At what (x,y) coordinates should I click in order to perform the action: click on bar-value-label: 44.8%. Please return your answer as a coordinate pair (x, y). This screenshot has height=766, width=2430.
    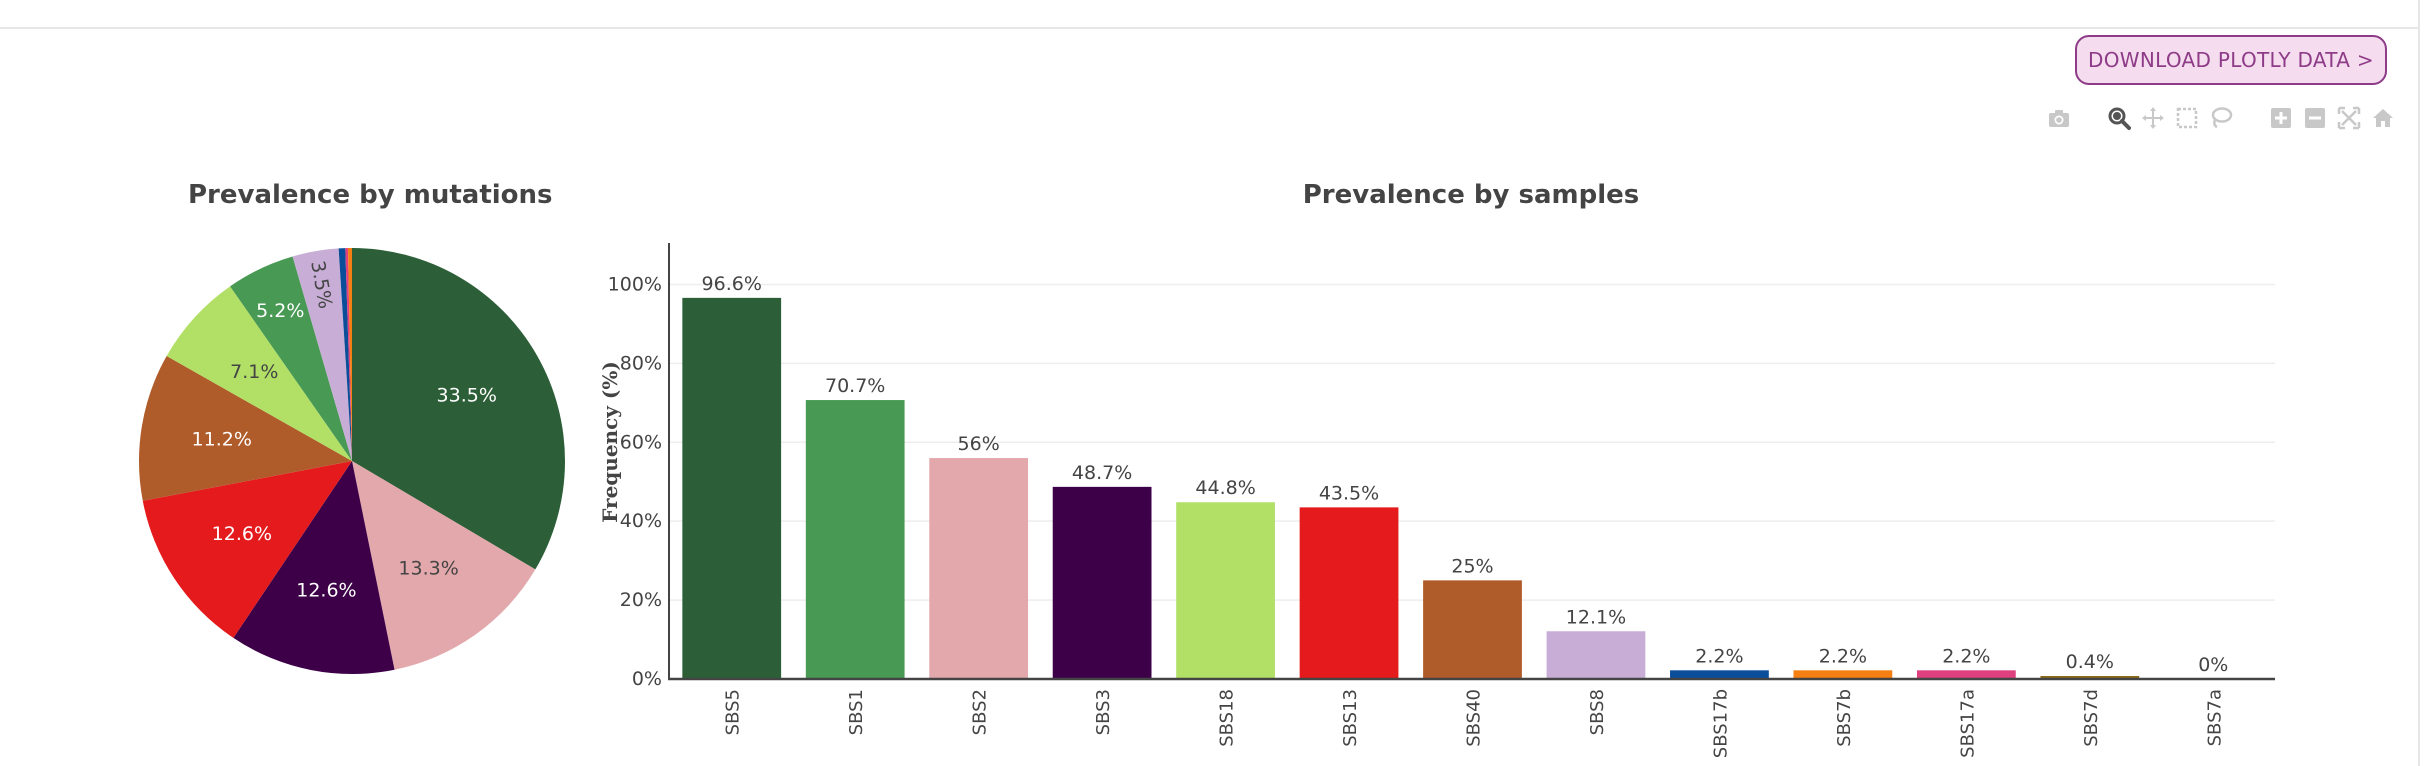
    Looking at the image, I should click on (1225, 488).